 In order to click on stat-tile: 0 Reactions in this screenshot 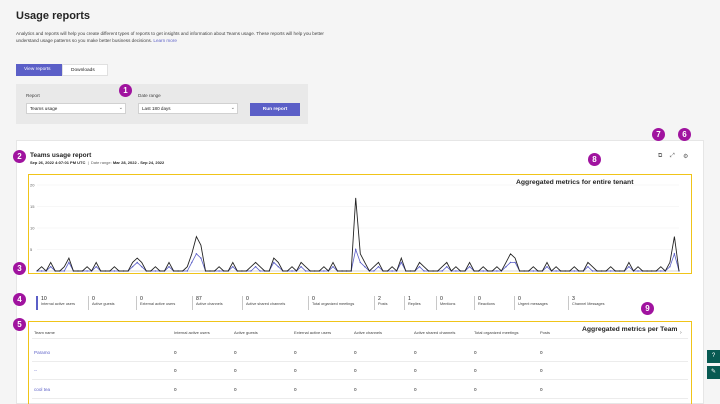, I will do `click(494, 303)`.